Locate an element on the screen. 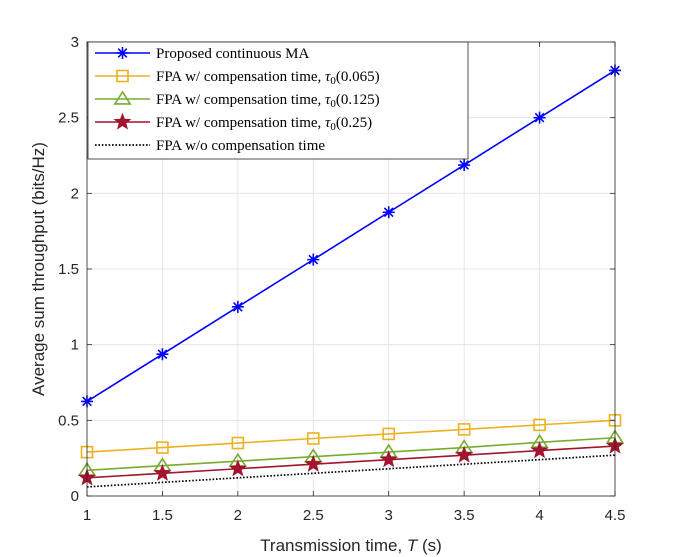 Image resolution: width=678 pixels, height=557 pixels. x-tick-label: 3 is located at coordinates (389, 515).